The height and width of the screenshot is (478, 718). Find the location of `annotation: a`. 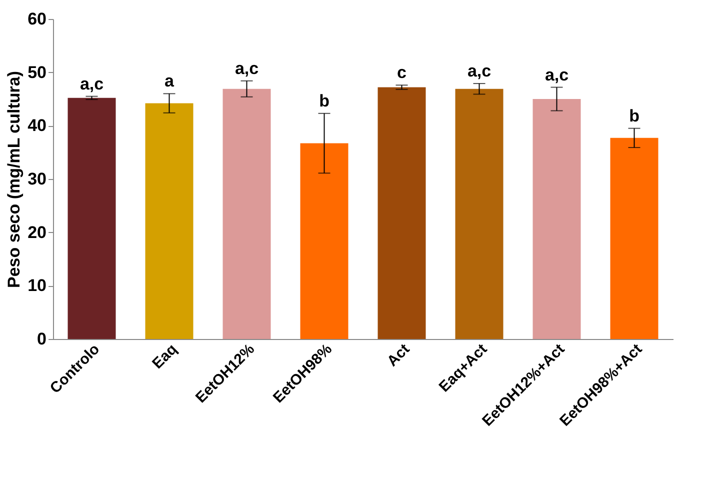

annotation: a is located at coordinates (169, 81).